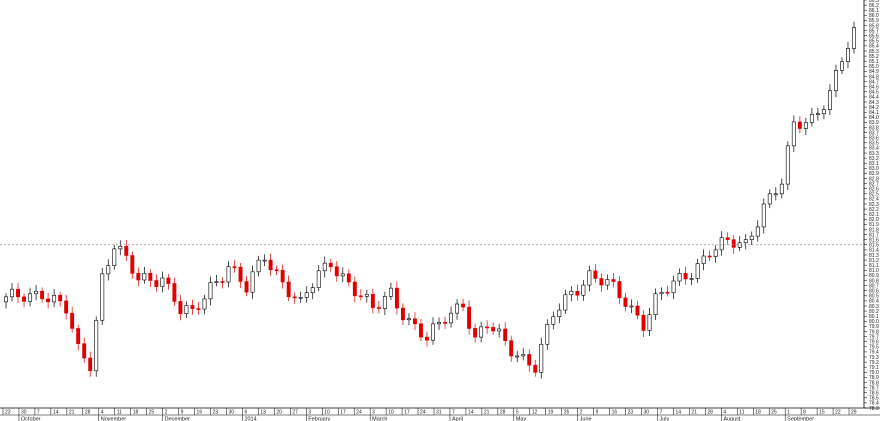 The height and width of the screenshot is (421, 880). What do you see at coordinates (874, 144) in the screenshot?
I see `y-tick-label: 83.5` at bounding box center [874, 144].